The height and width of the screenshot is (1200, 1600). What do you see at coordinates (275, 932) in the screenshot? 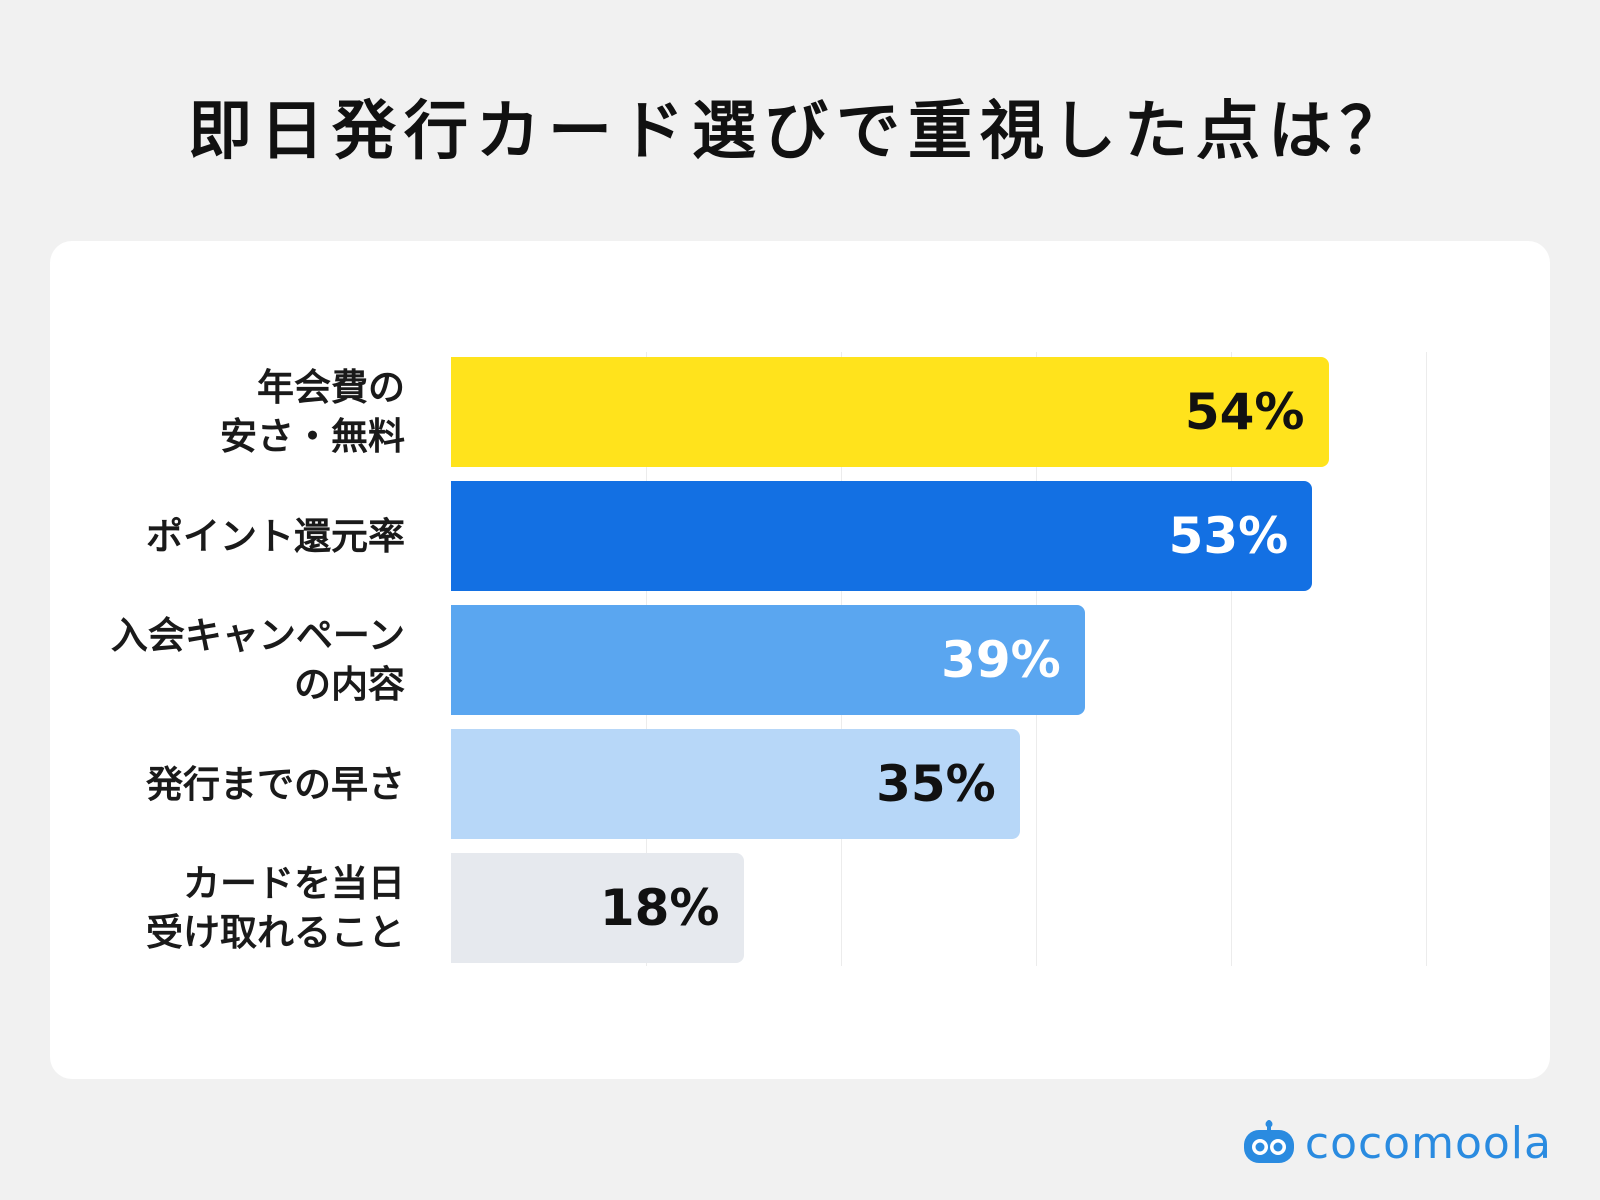
I see `category-label-line: 受け取れること` at bounding box center [275, 932].